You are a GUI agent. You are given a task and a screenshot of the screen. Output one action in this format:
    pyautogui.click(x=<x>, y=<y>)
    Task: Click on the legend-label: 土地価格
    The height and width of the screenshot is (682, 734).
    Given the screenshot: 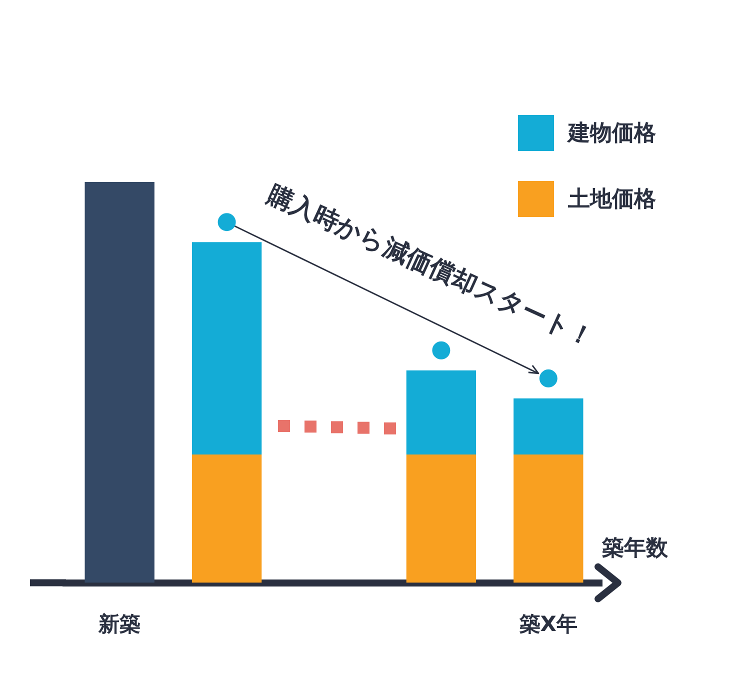 What is the action you would take?
    pyautogui.click(x=612, y=200)
    